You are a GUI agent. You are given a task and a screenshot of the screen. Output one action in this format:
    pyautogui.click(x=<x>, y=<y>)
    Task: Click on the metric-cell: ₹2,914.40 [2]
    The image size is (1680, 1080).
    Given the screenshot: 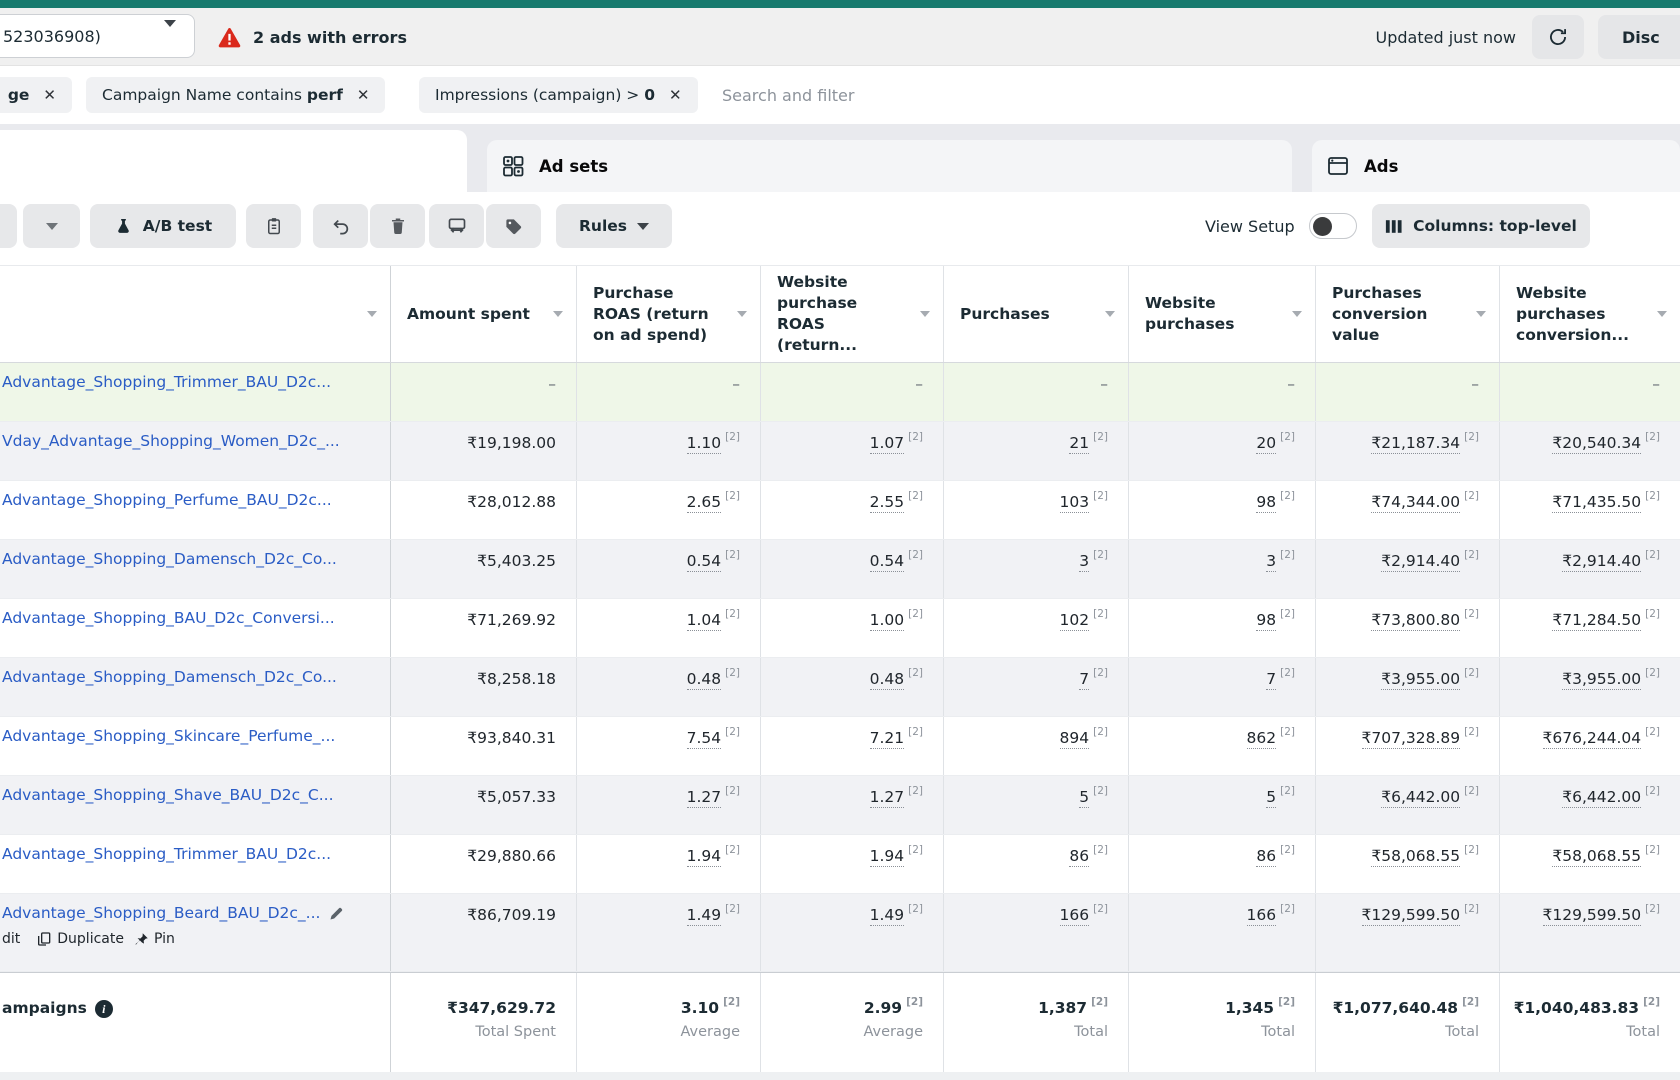 What is the action you would take?
    pyautogui.click(x=1589, y=569)
    